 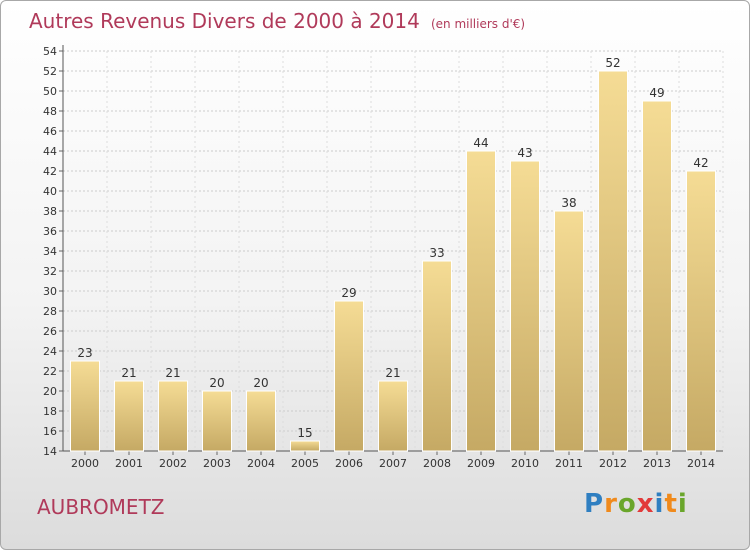 What do you see at coordinates (224, 21) in the screenshot?
I see `chart-title-text: Autres Revenus Divers de 2000 à 2014` at bounding box center [224, 21].